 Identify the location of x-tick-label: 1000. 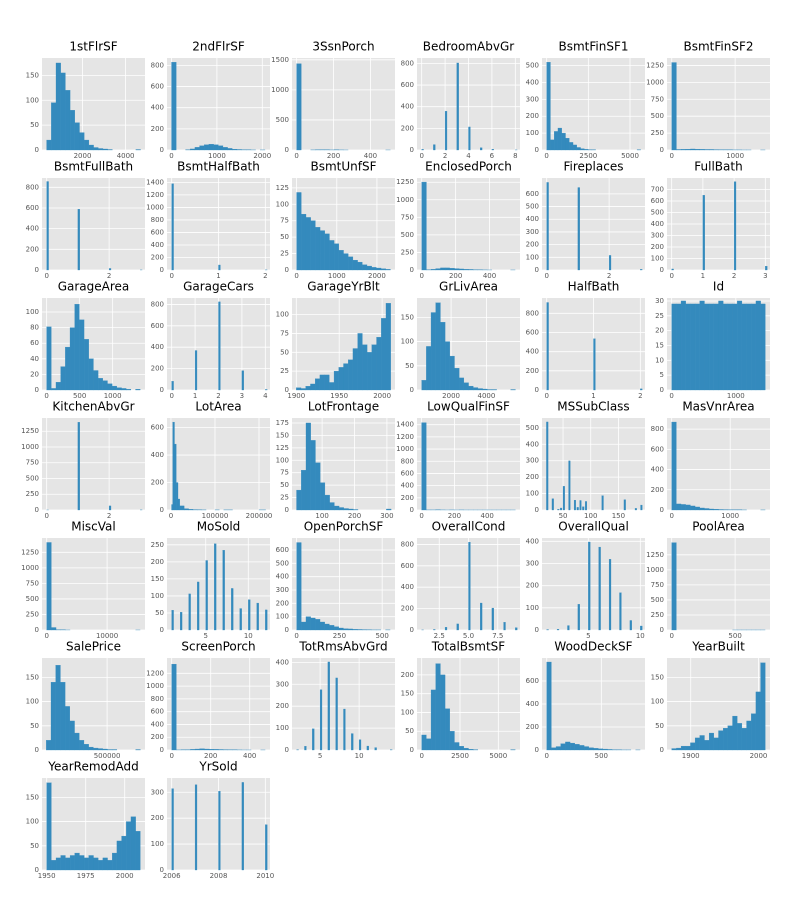
(113, 396).